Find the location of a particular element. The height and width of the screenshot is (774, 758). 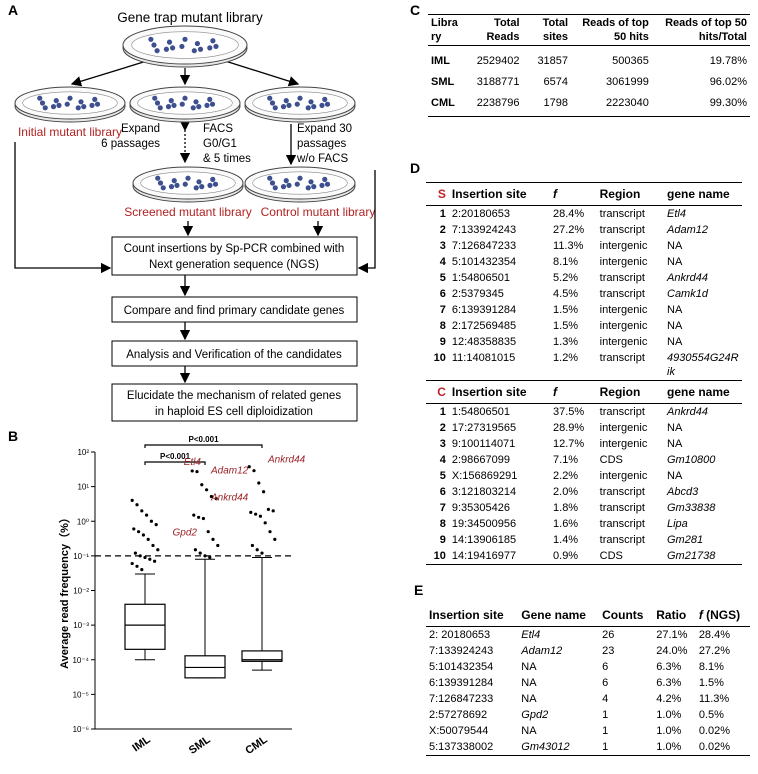

header-cell: Region is located at coordinates (620, 194).